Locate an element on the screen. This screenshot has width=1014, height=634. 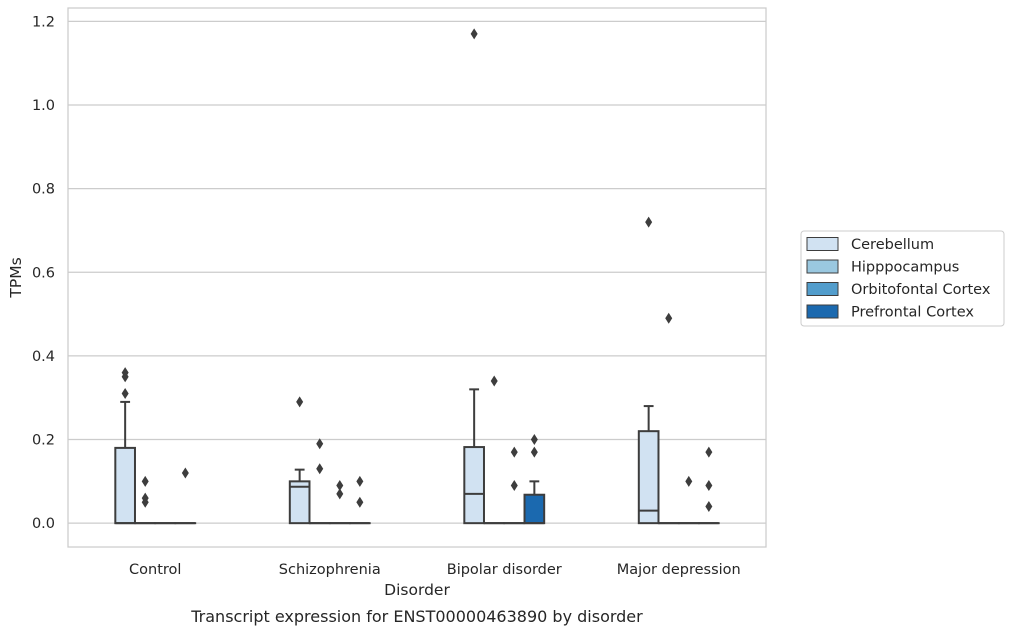
legend-label: Cerebellum is located at coordinates (892, 245).